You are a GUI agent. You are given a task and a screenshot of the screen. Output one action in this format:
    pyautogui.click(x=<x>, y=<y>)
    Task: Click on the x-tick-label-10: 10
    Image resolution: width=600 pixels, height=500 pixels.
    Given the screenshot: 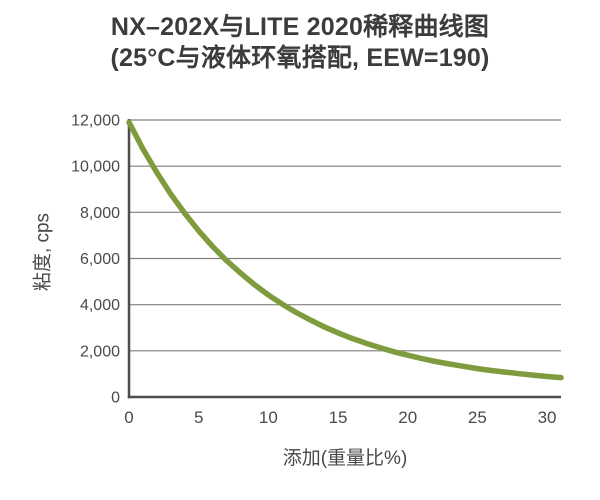 What is the action you would take?
    pyautogui.click(x=268, y=417)
    